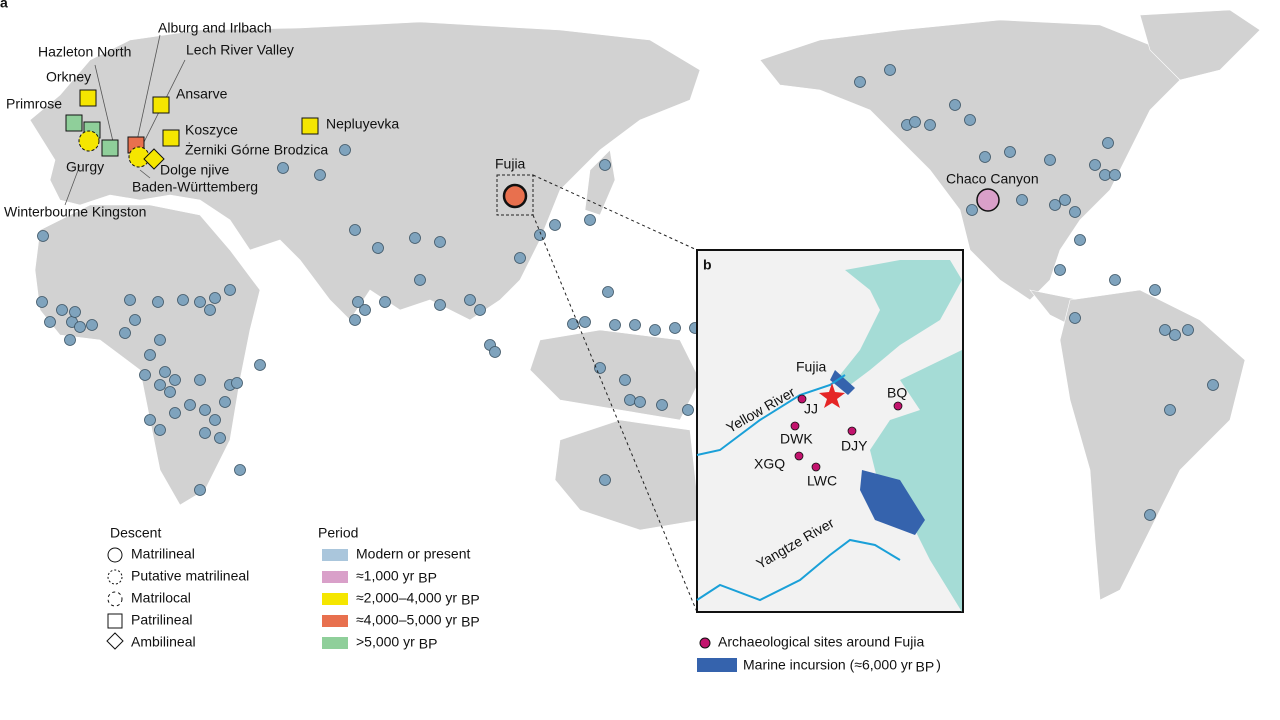 The width and height of the screenshot is (1280, 720). Describe the element at coordinates (211, 130) in the screenshot. I see `site-label: Koszyce` at that location.